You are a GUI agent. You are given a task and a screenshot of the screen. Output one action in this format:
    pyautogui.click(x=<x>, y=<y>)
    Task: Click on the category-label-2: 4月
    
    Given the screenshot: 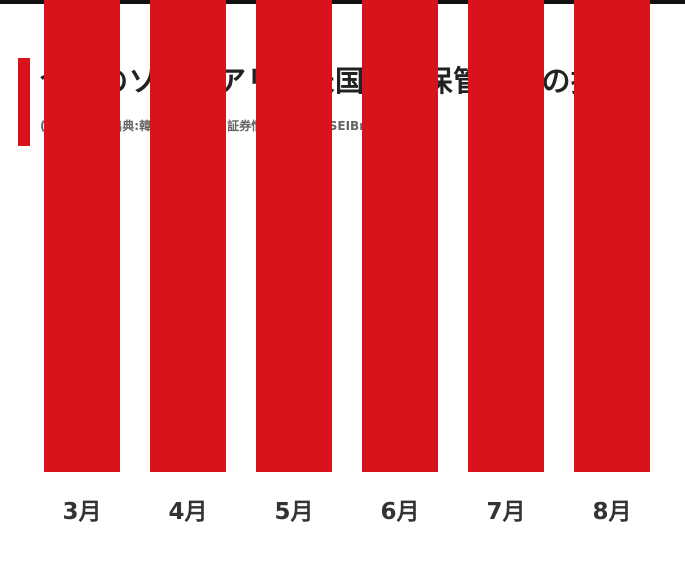 What is the action you would take?
    pyautogui.click(x=187, y=512)
    